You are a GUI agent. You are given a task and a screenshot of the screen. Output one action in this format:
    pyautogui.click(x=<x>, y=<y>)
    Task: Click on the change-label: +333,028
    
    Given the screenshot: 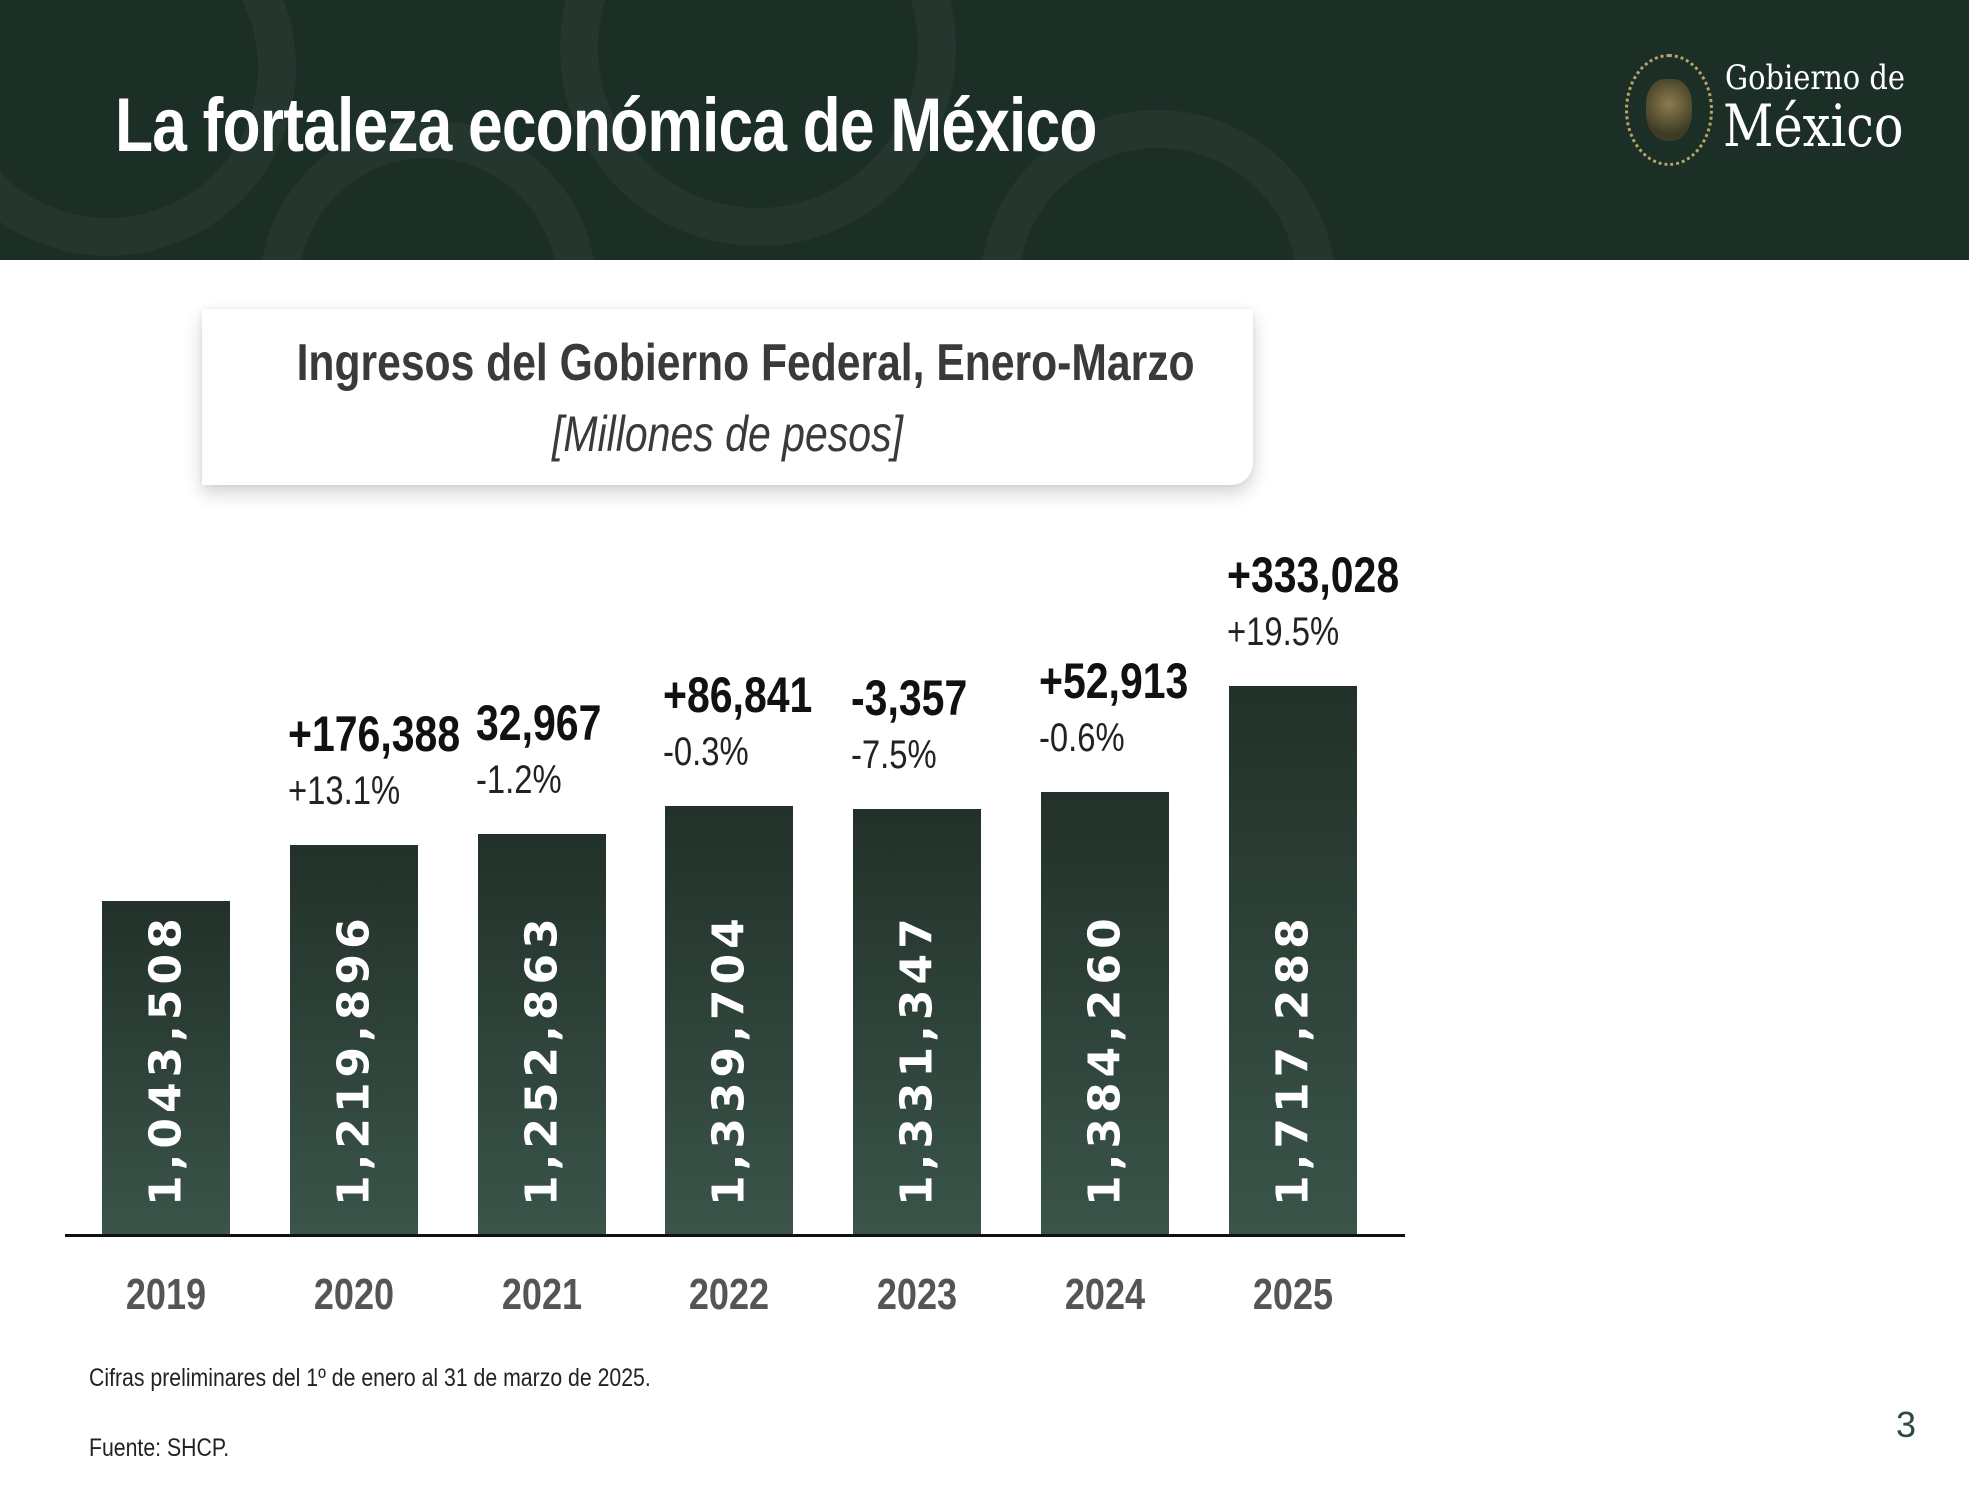 What is the action you would take?
    pyautogui.click(x=1312, y=575)
    